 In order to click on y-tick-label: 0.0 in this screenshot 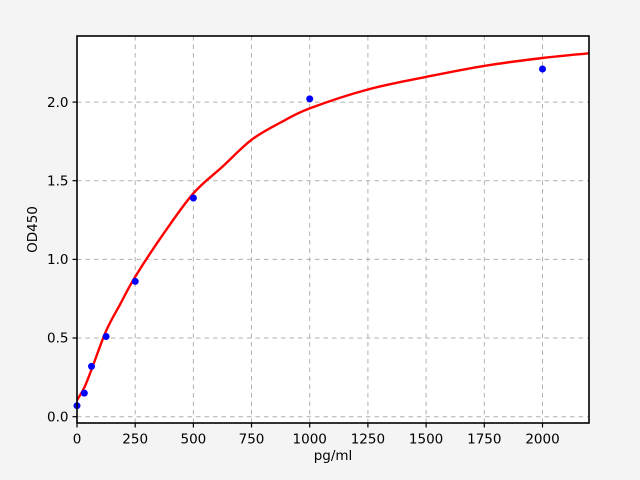, I will do `click(57, 417)`.